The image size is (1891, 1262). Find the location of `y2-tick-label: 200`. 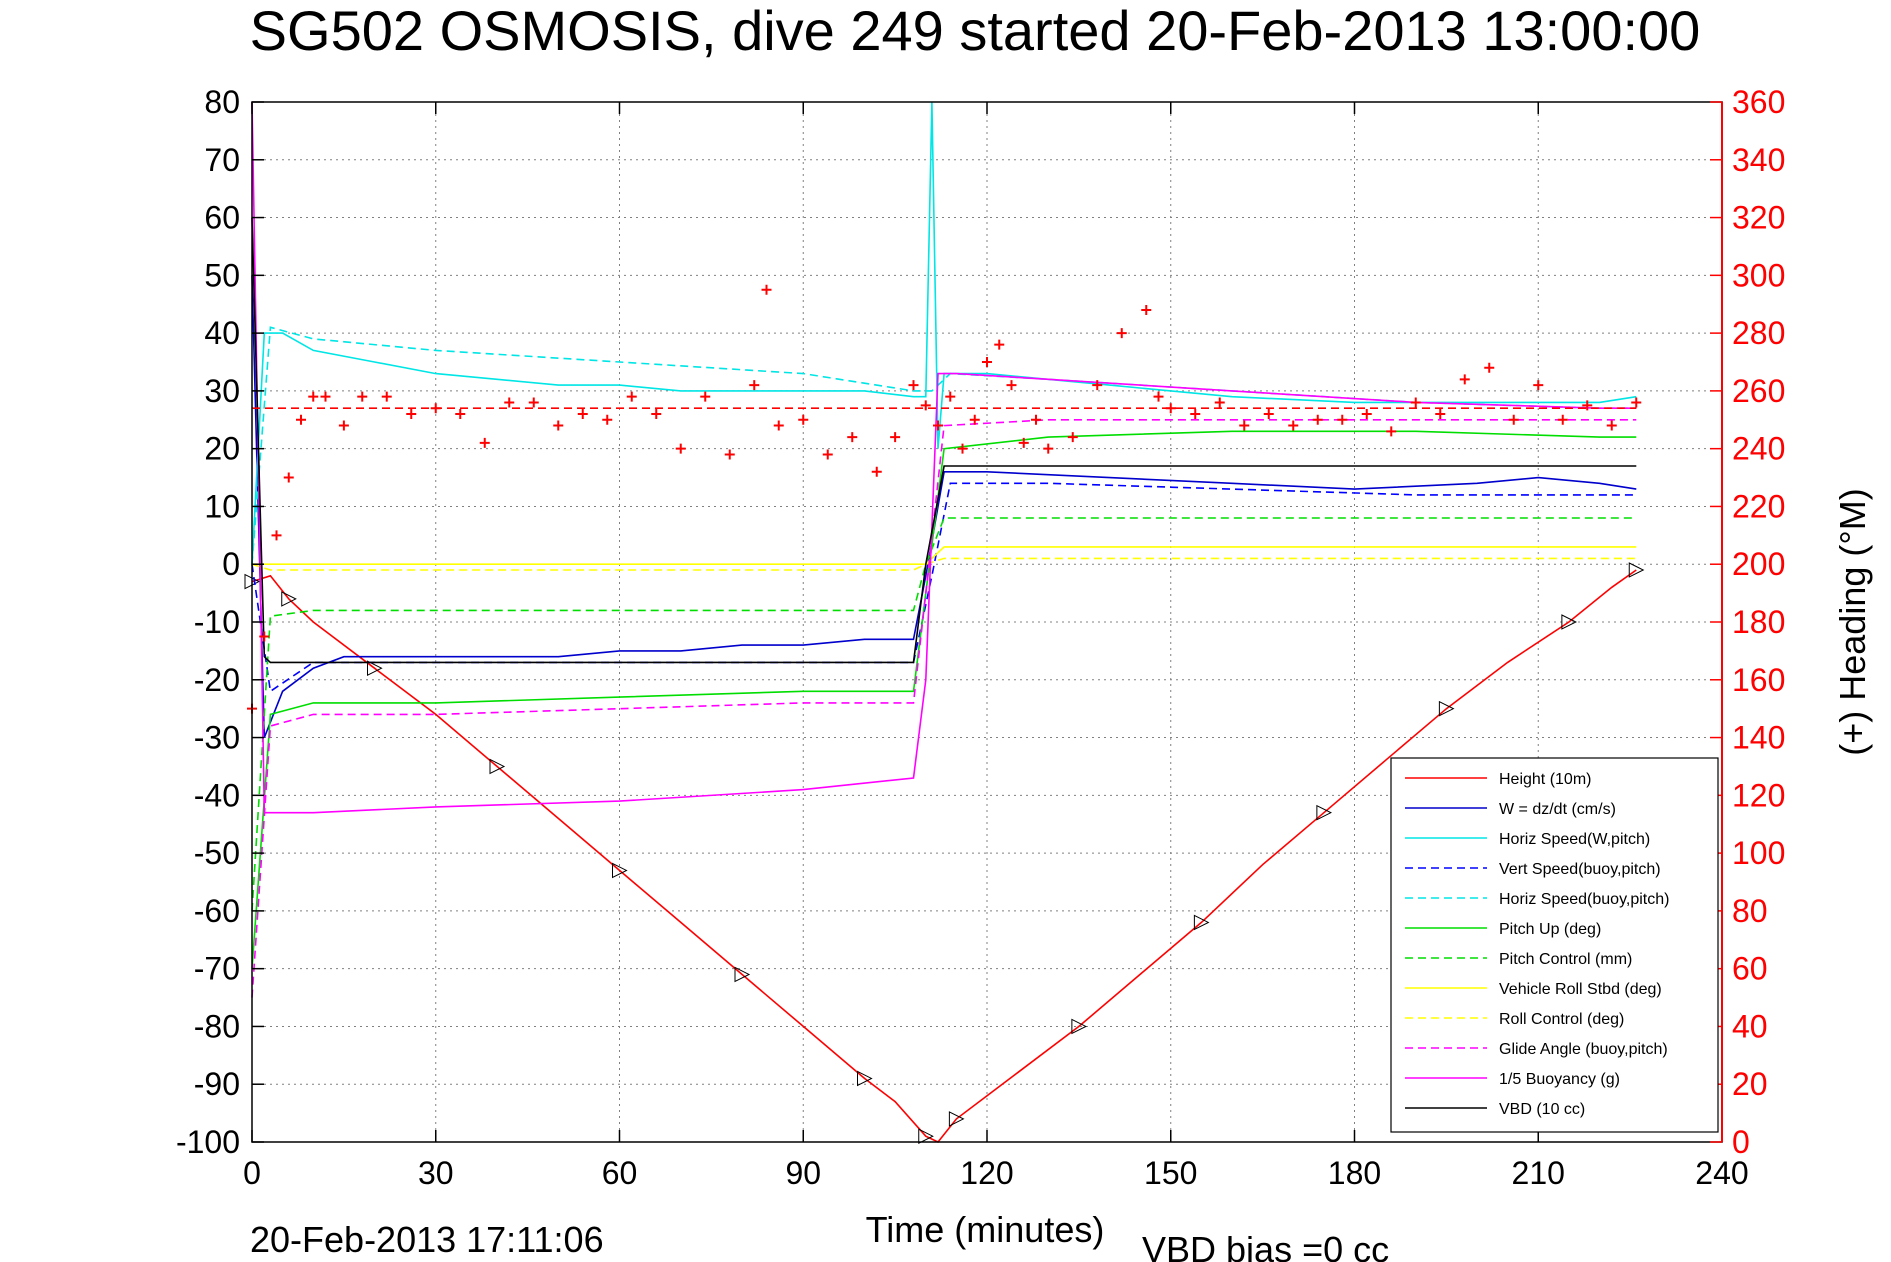

y2-tick-label: 200 is located at coordinates (1758, 564).